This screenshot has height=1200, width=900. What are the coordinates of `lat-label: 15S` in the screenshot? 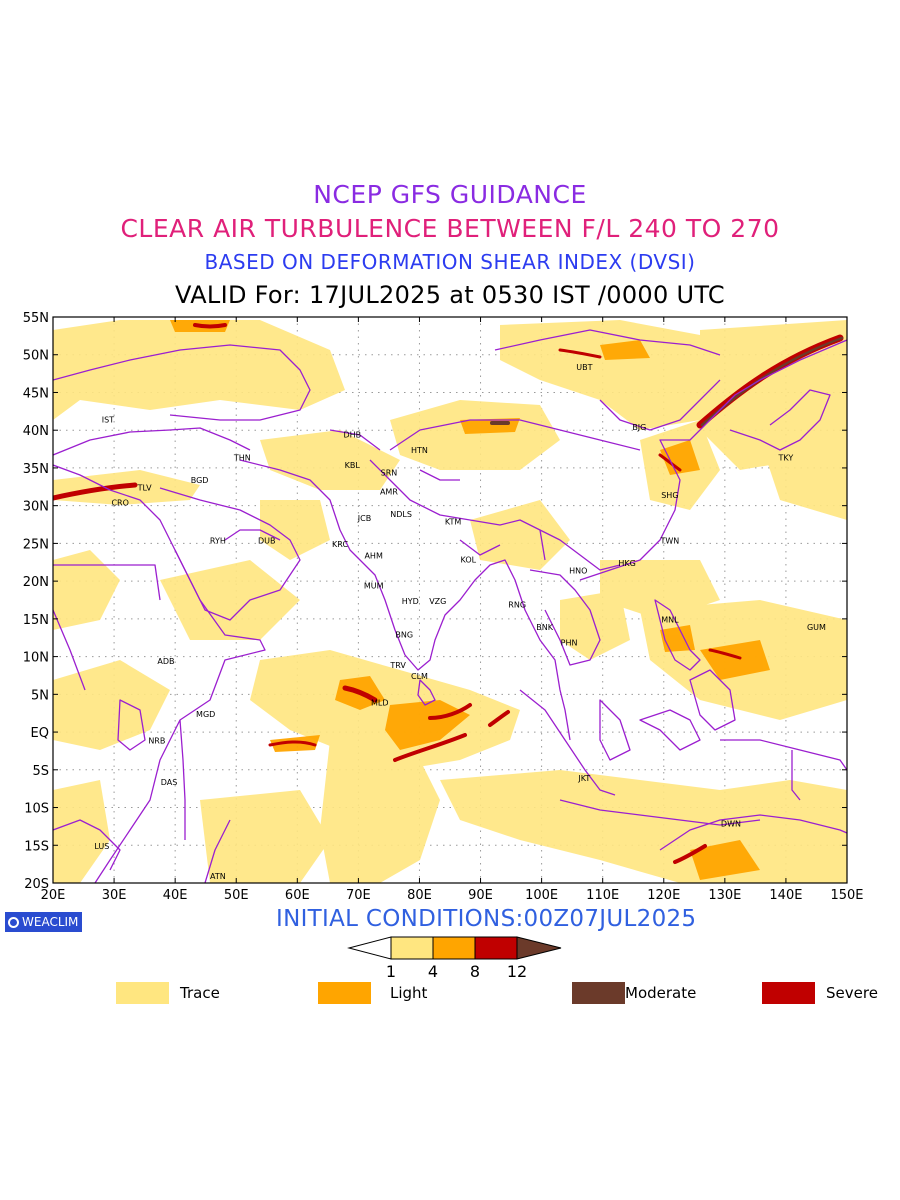 It's located at (36, 846).